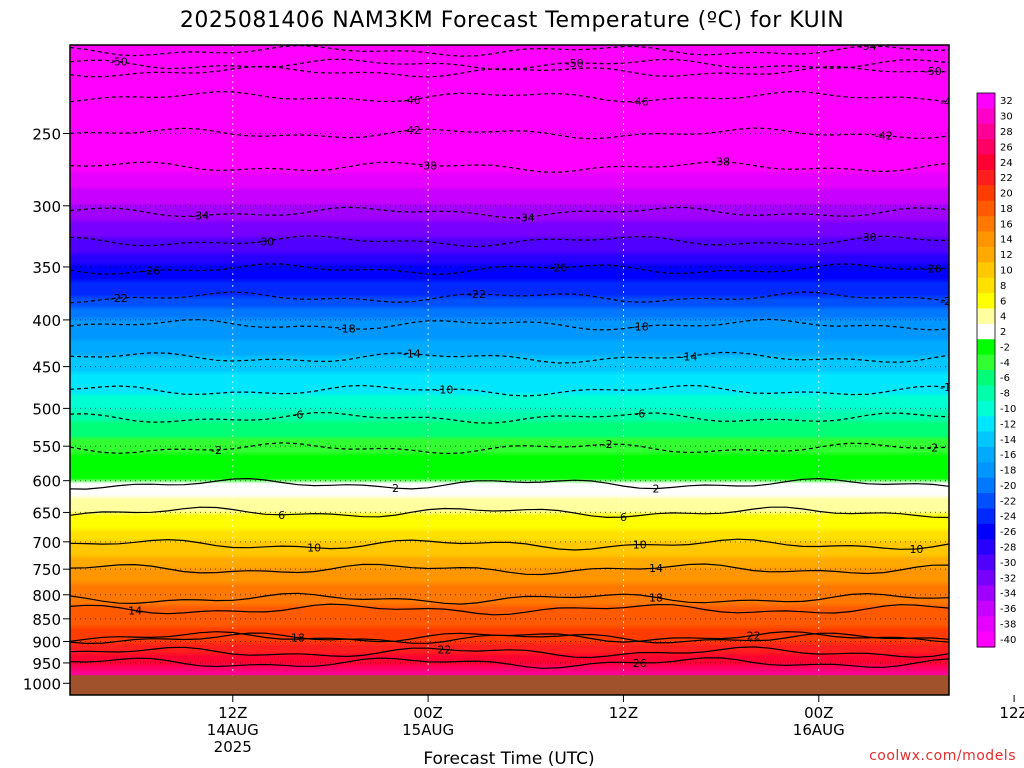 This screenshot has height=768, width=1024. I want to click on y-tick-label: 900, so click(46, 642).